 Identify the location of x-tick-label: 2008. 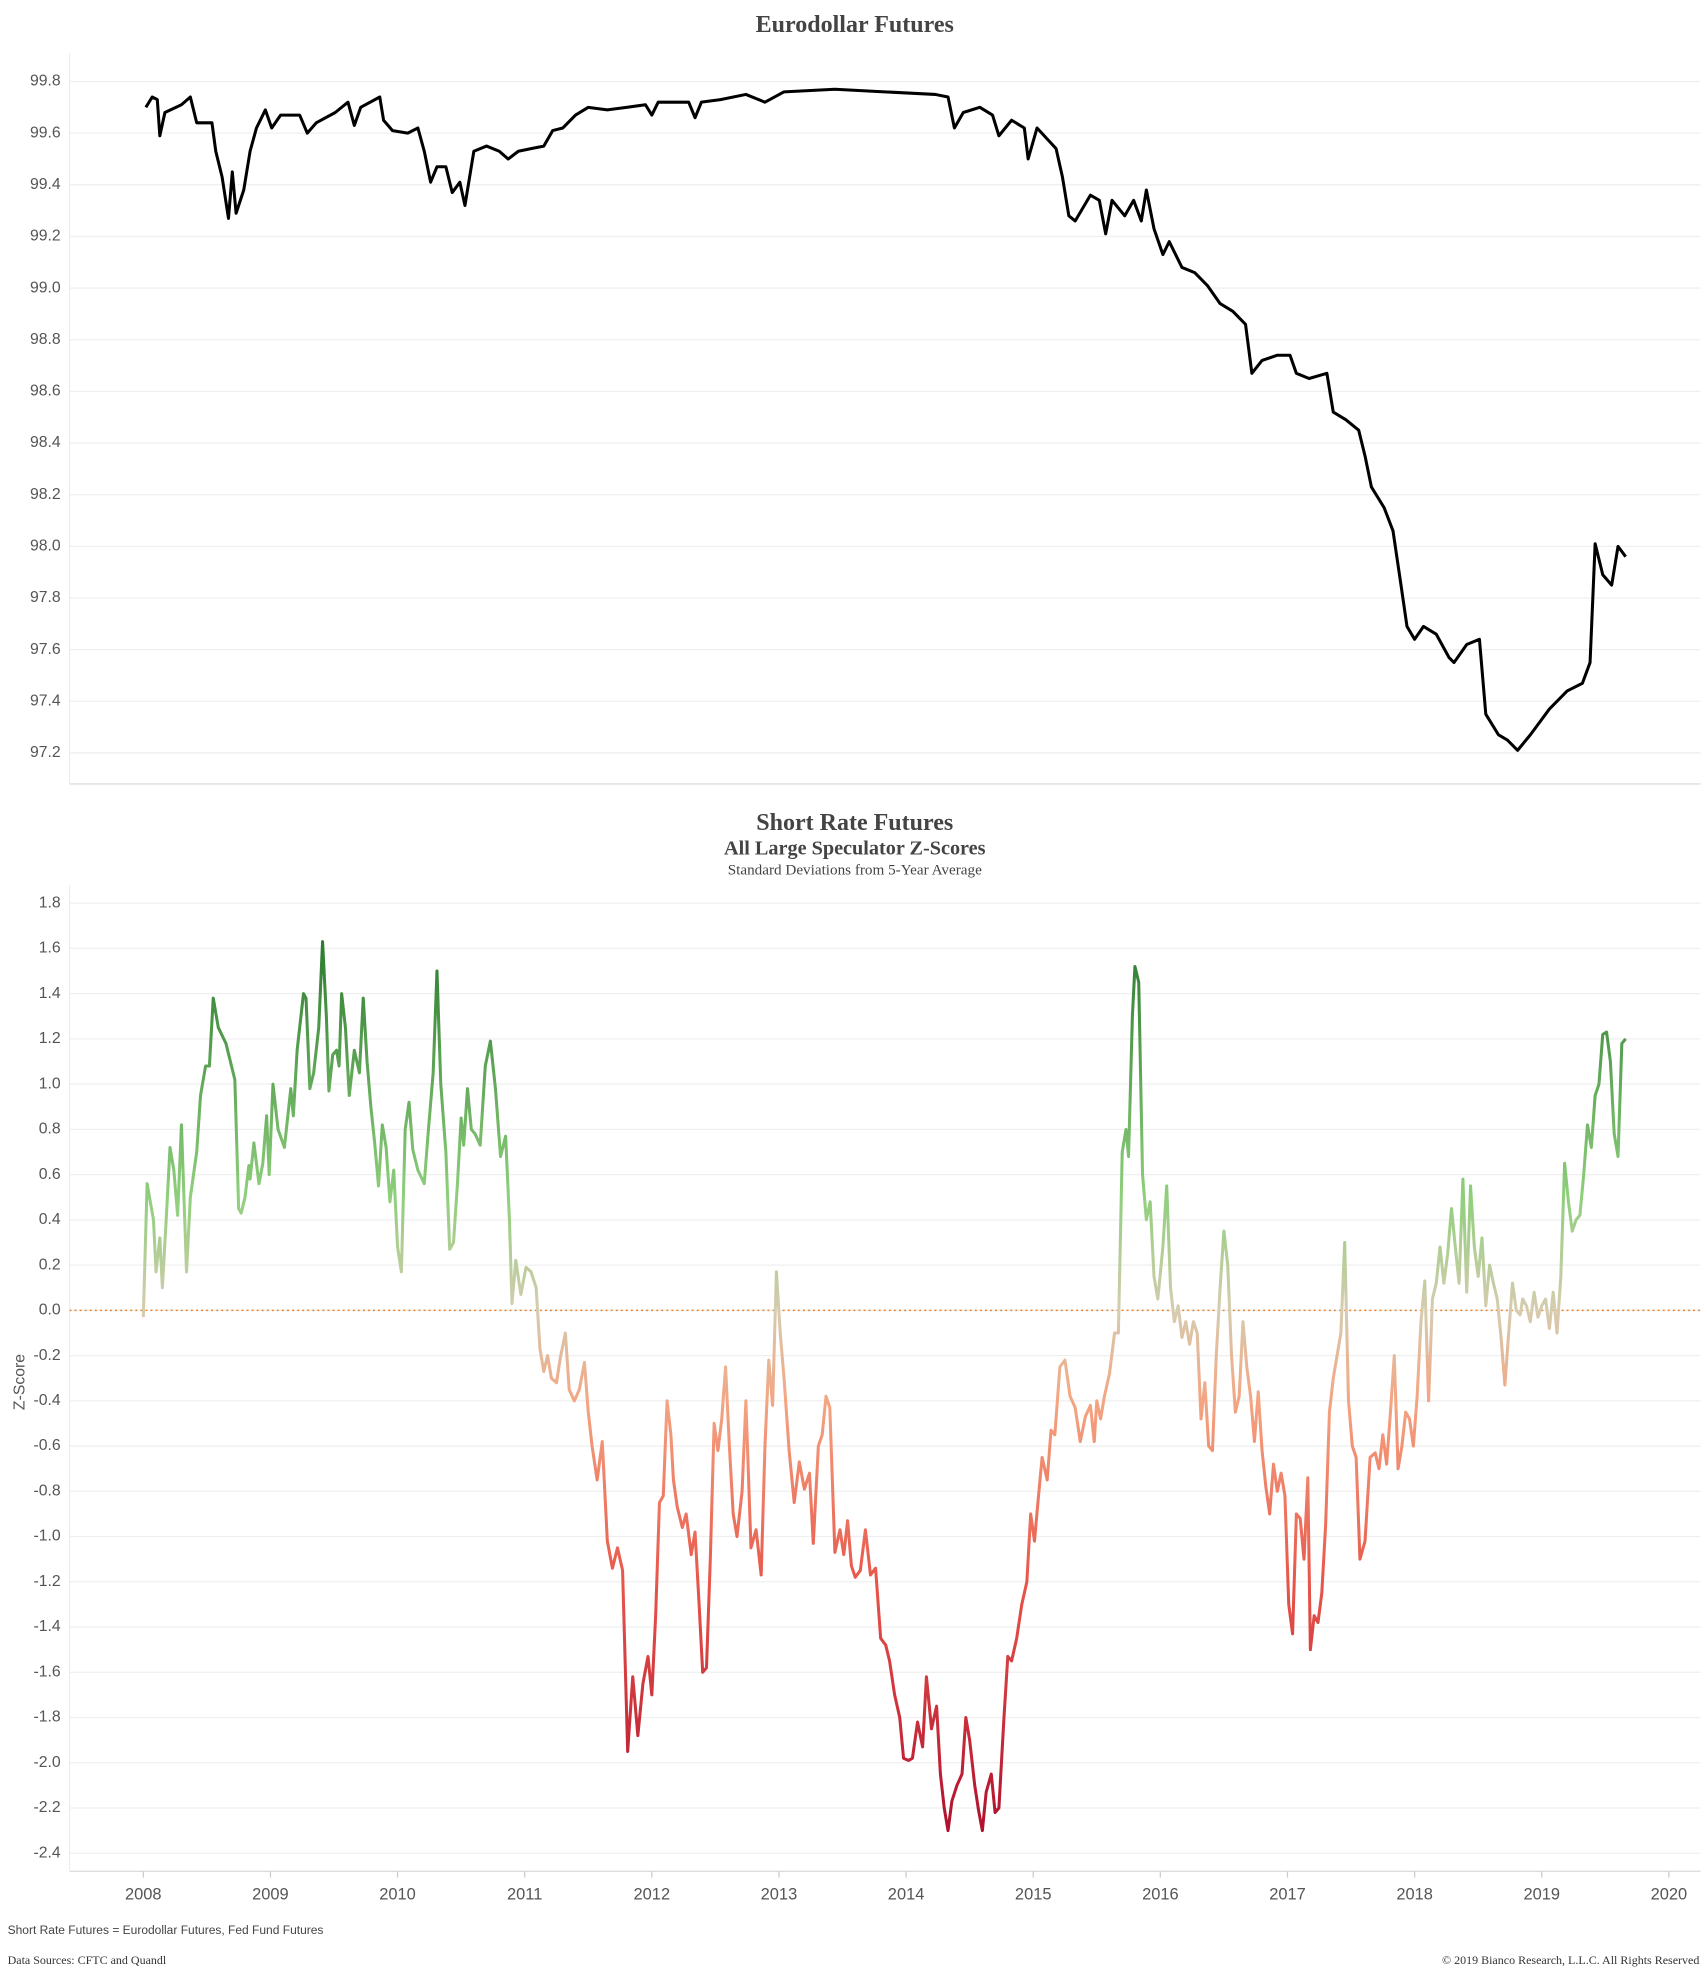
(143, 1895).